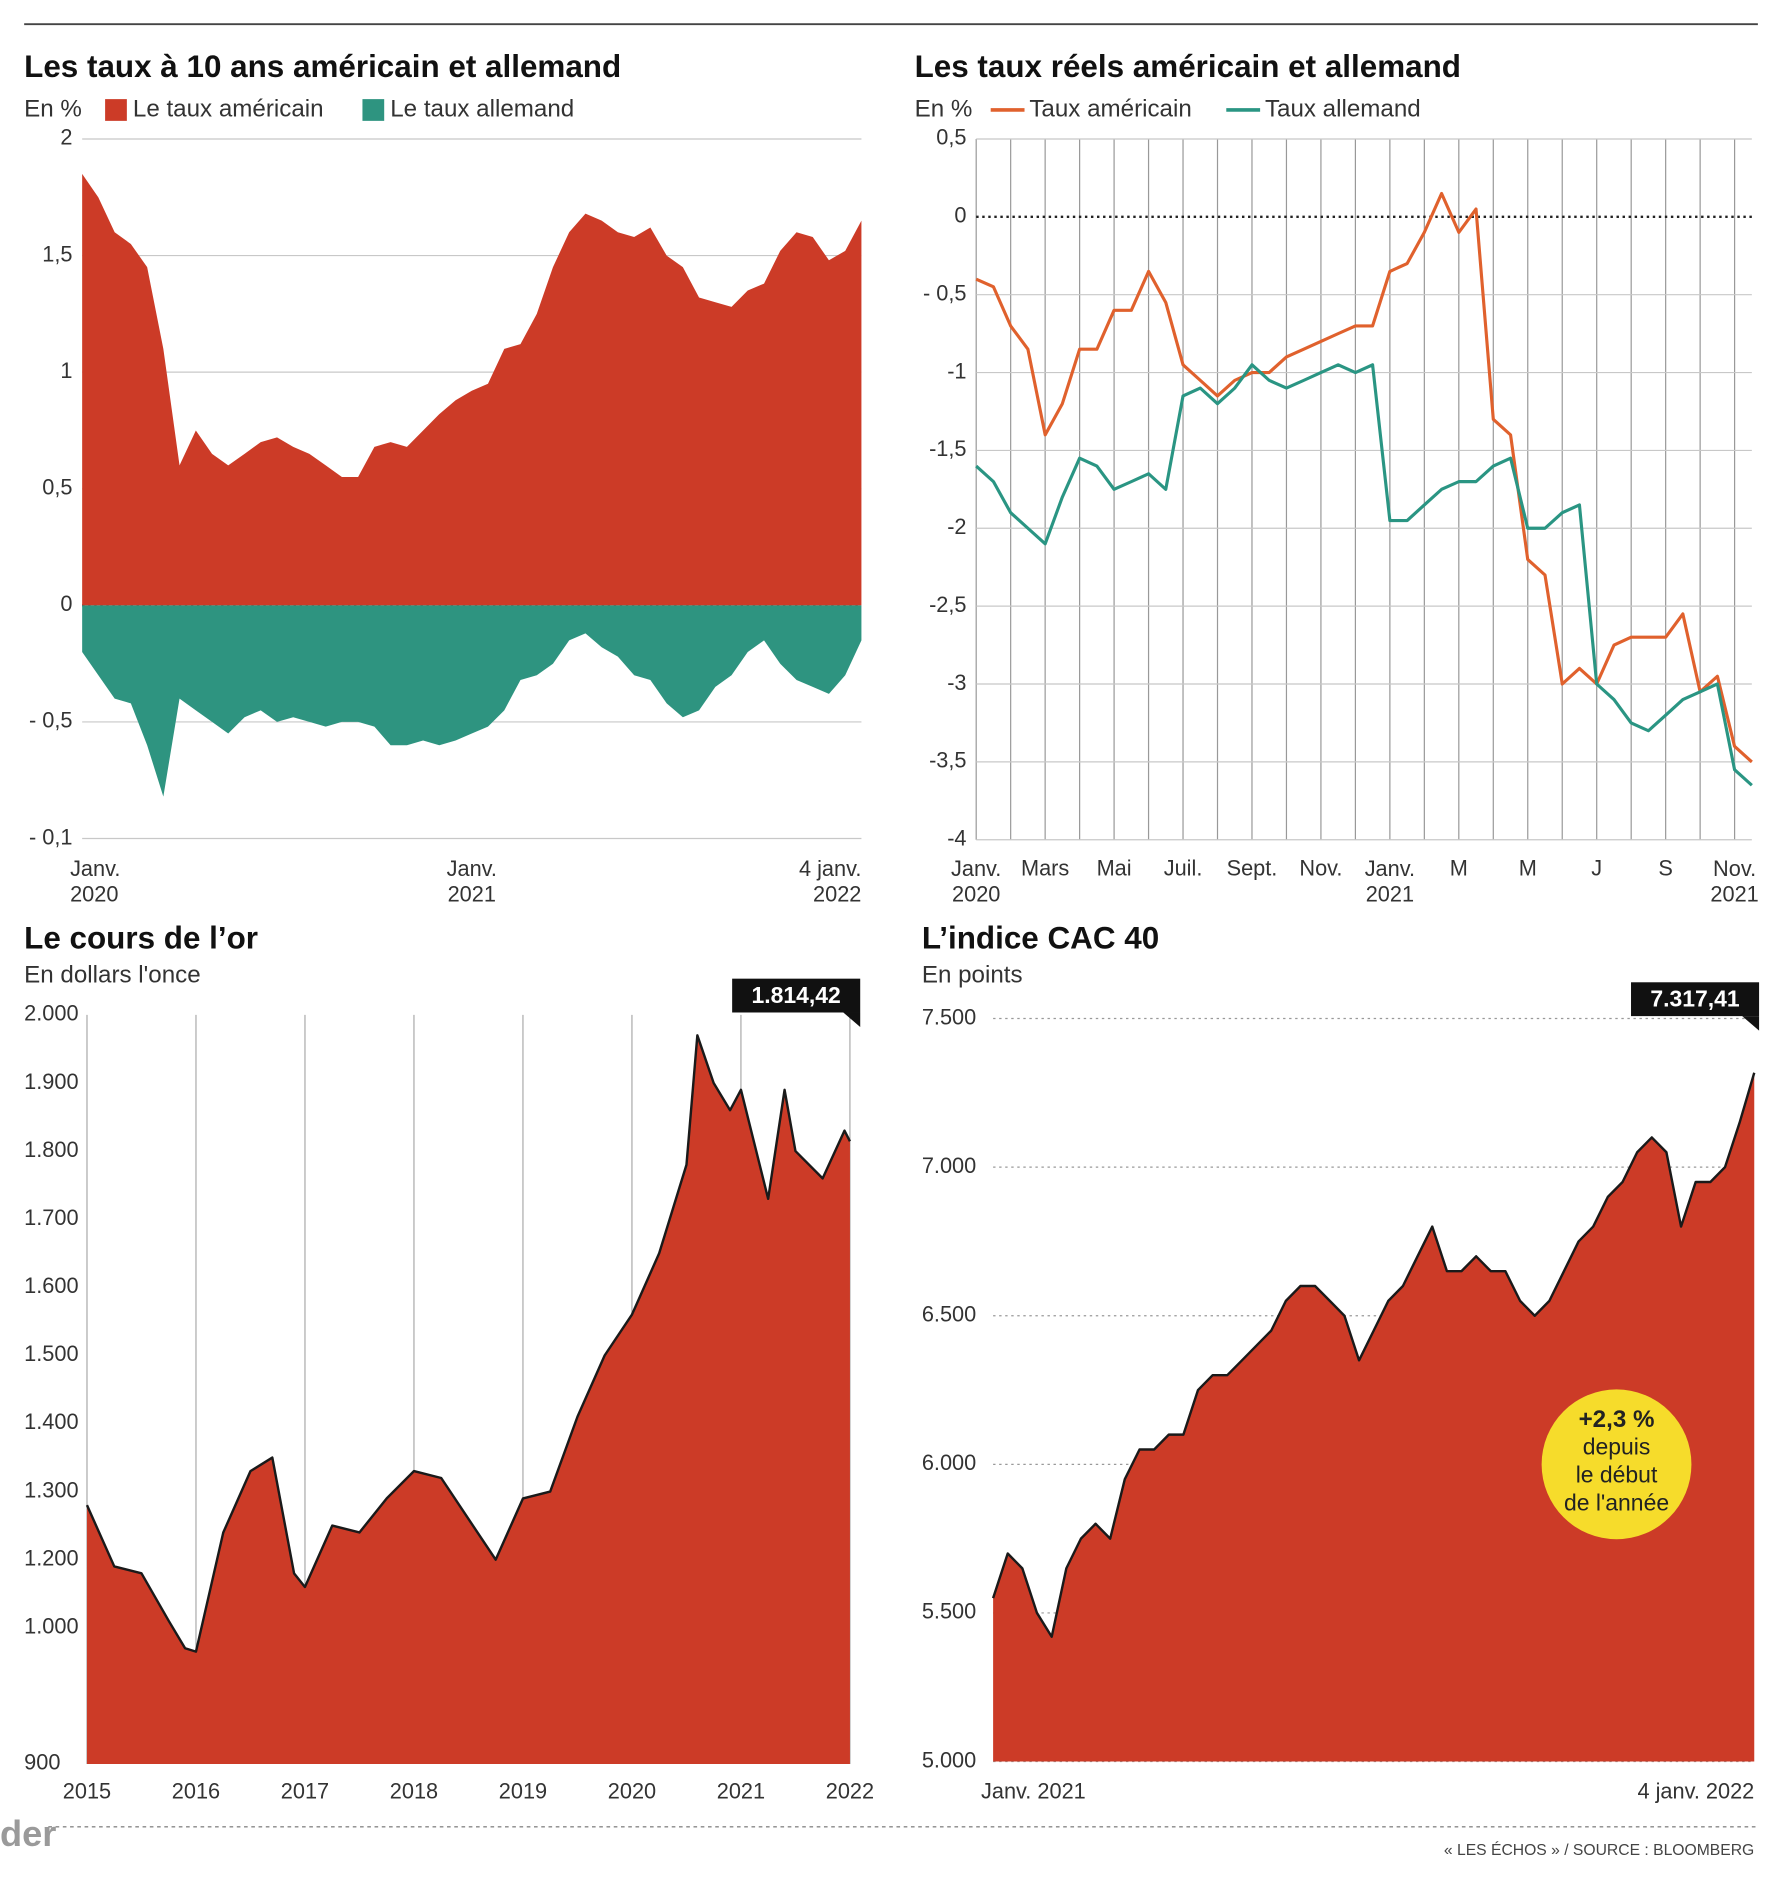  Describe the element at coordinates (322, 66) in the screenshot. I see `chart-title: Les taux à 10 ans américain et allemand` at that location.